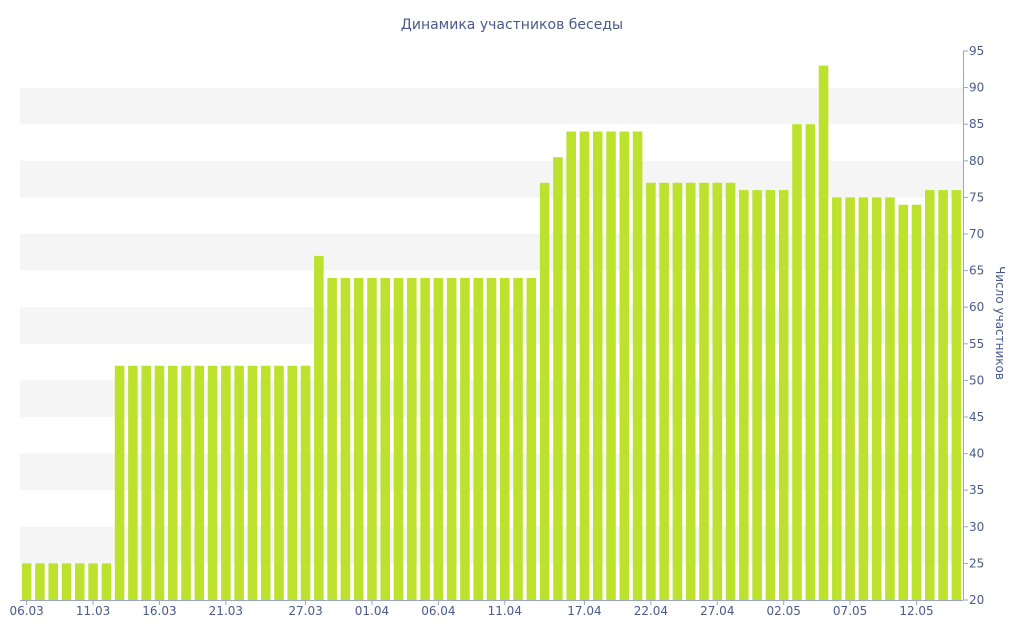  What do you see at coordinates (505, 611) in the screenshot?
I see `x-tick-label: 11.04` at bounding box center [505, 611].